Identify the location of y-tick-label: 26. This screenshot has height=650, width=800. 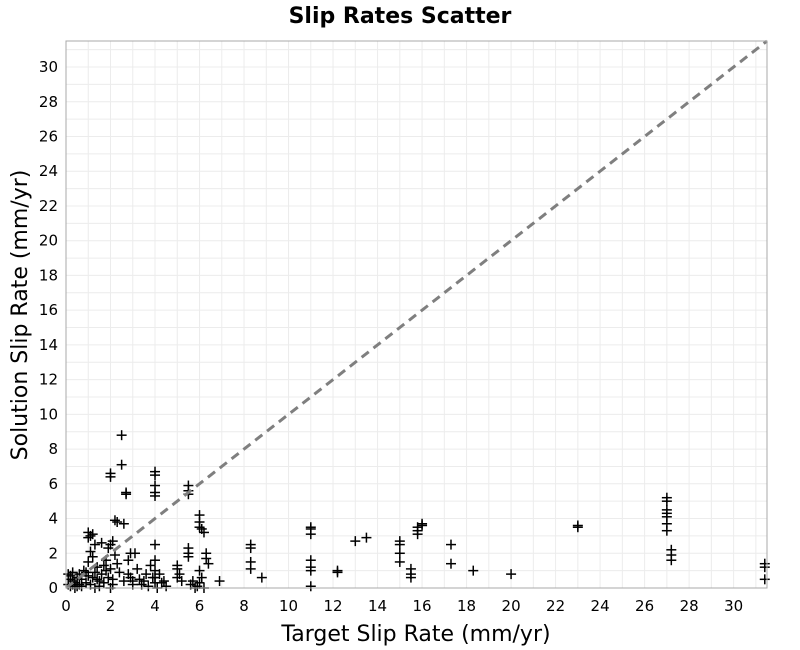
(48, 137).